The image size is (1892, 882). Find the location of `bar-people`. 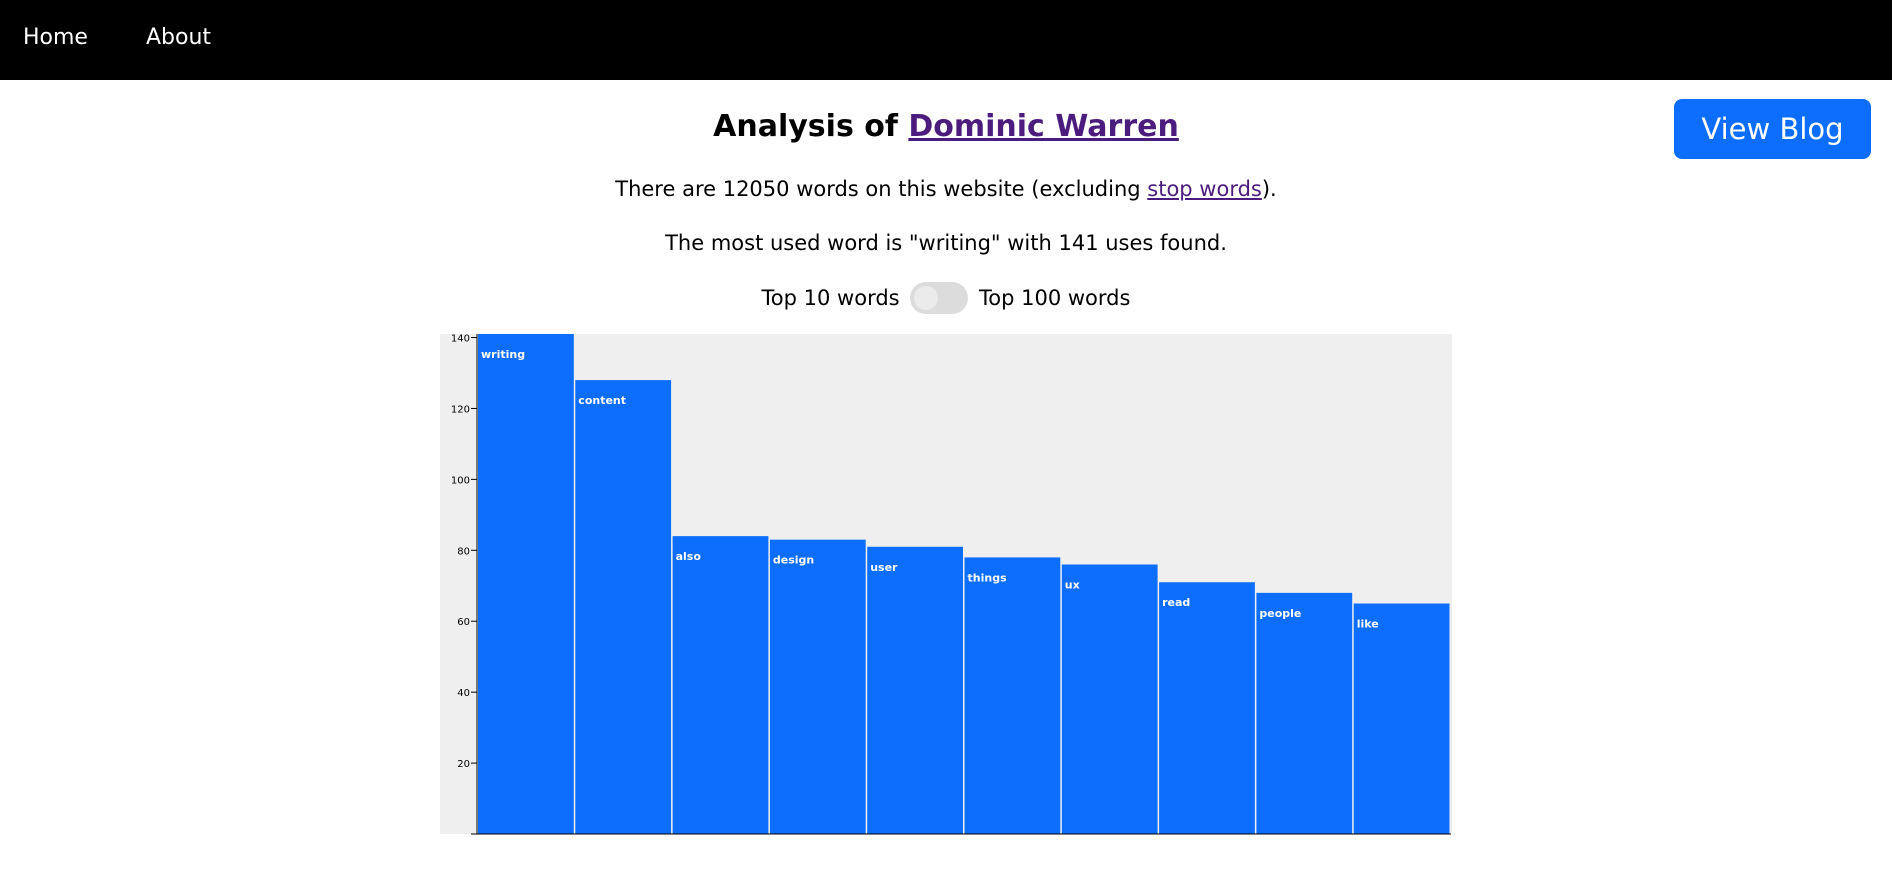

bar-people is located at coordinates (1304, 713).